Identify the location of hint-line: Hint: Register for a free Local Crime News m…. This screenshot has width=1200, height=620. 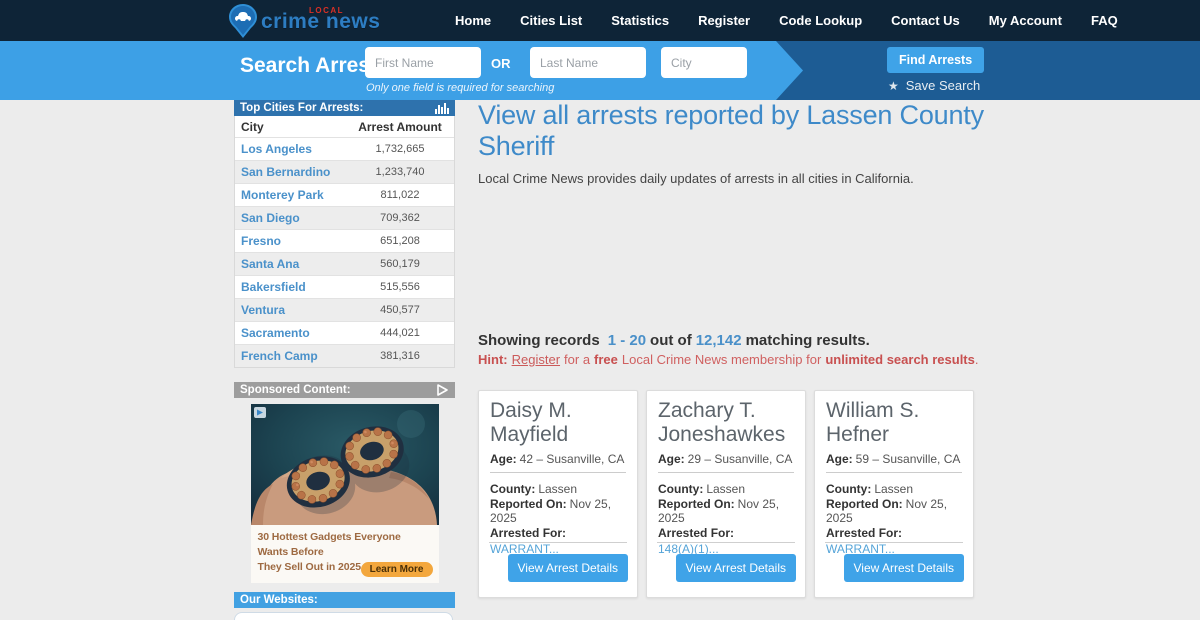
(728, 359).